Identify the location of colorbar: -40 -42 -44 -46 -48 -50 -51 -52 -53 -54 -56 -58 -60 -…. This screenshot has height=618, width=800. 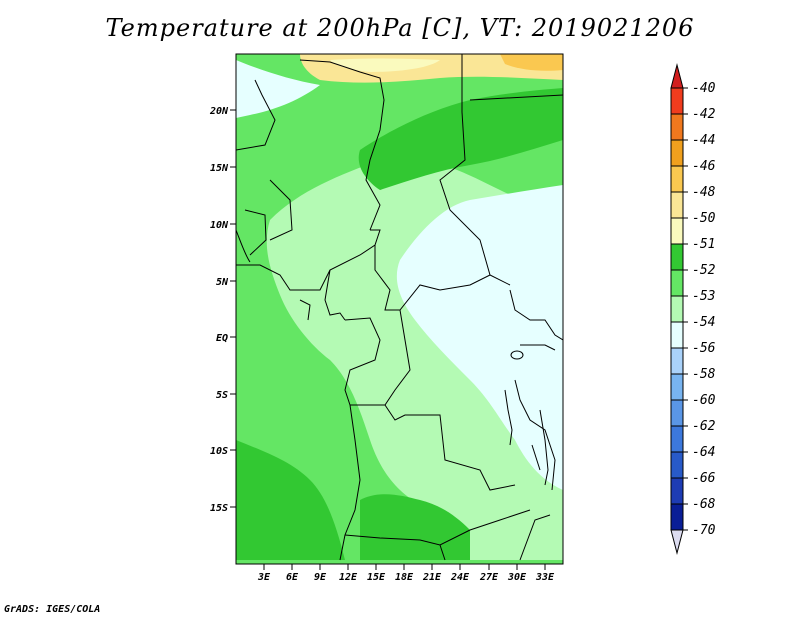
(693, 309).